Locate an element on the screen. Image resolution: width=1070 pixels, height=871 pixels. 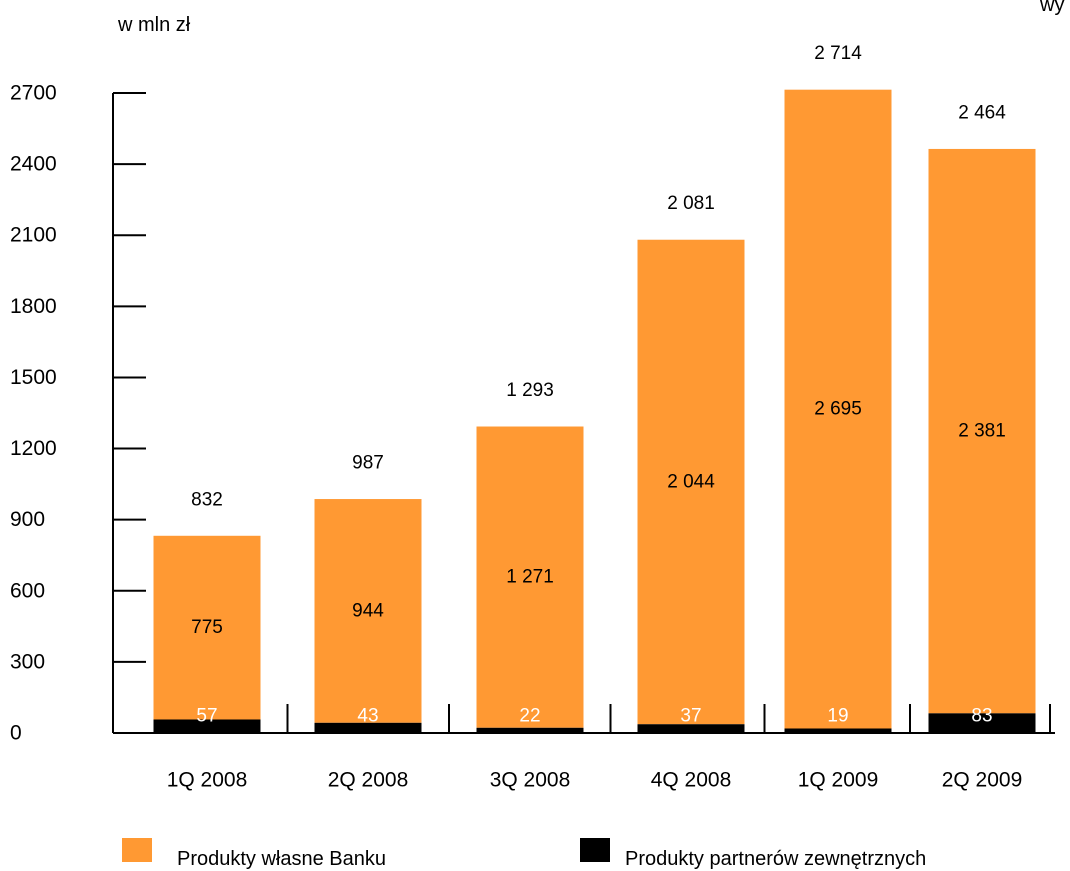
data-label-own: 944 is located at coordinates (368, 610).